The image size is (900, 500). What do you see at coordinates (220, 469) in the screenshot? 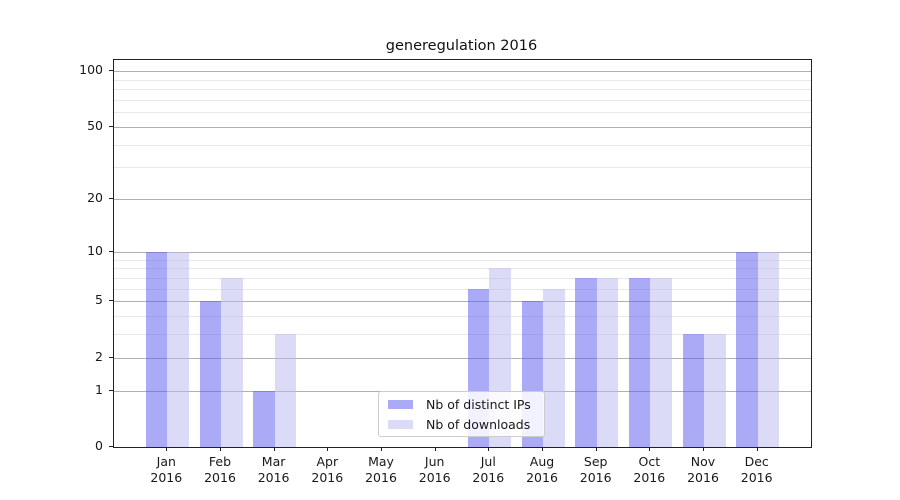
I see `xtick-label-feb: Feb 2016` at bounding box center [220, 469].